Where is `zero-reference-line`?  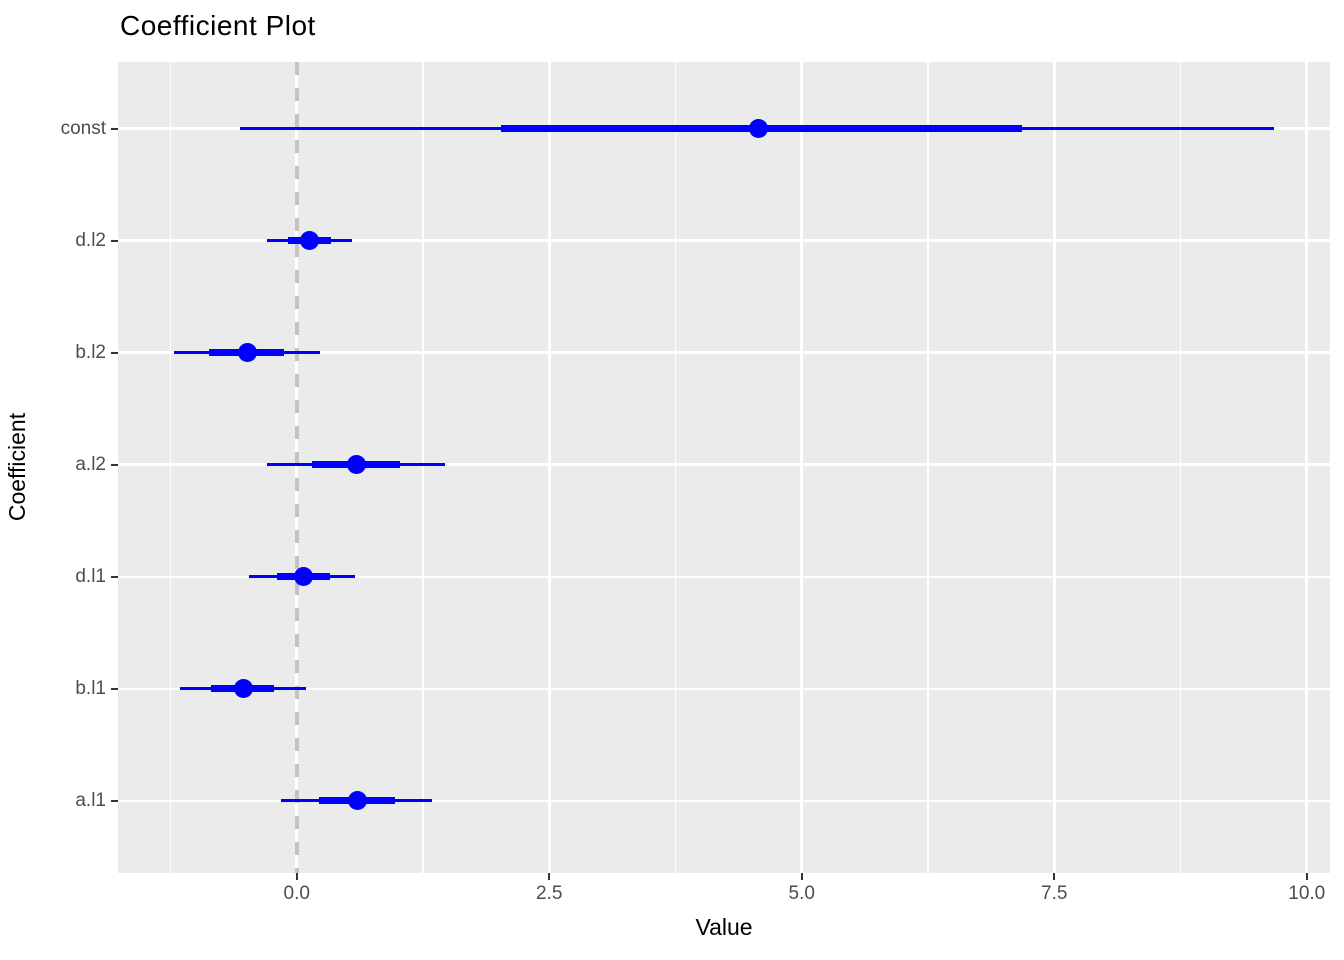
zero-reference-line is located at coordinates (296, 467).